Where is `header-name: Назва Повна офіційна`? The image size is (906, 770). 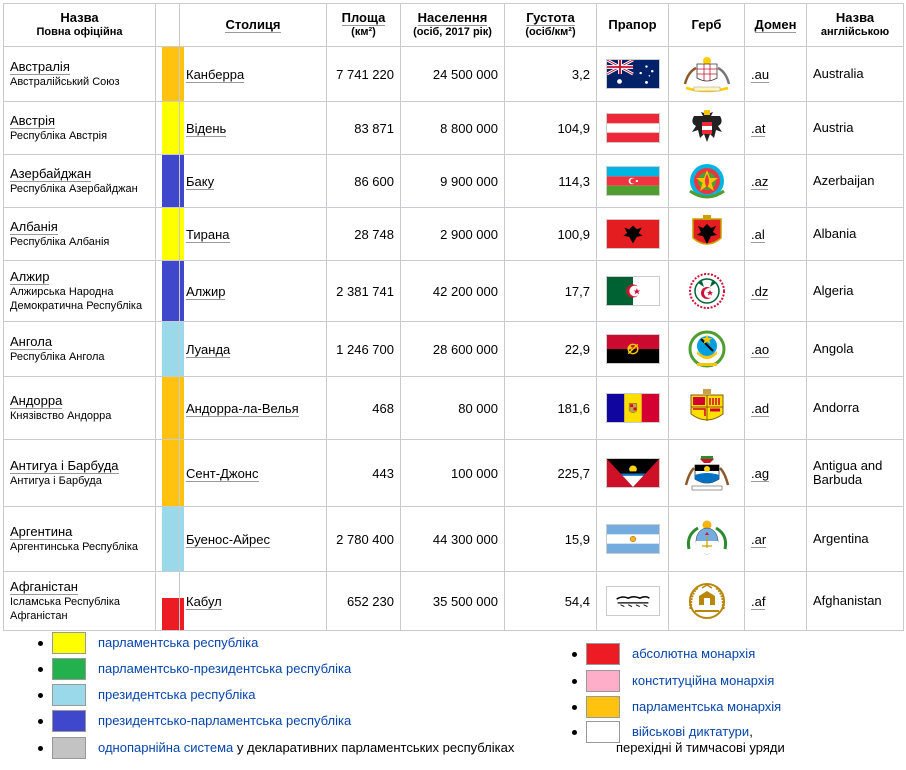
header-name: Назва Повна офіційна is located at coordinates (79, 25).